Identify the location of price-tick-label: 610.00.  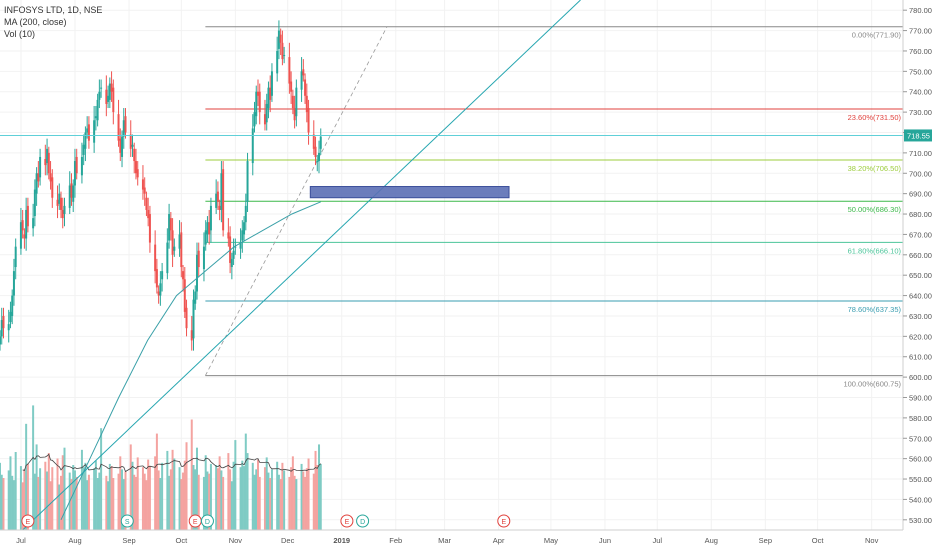
(920, 357).